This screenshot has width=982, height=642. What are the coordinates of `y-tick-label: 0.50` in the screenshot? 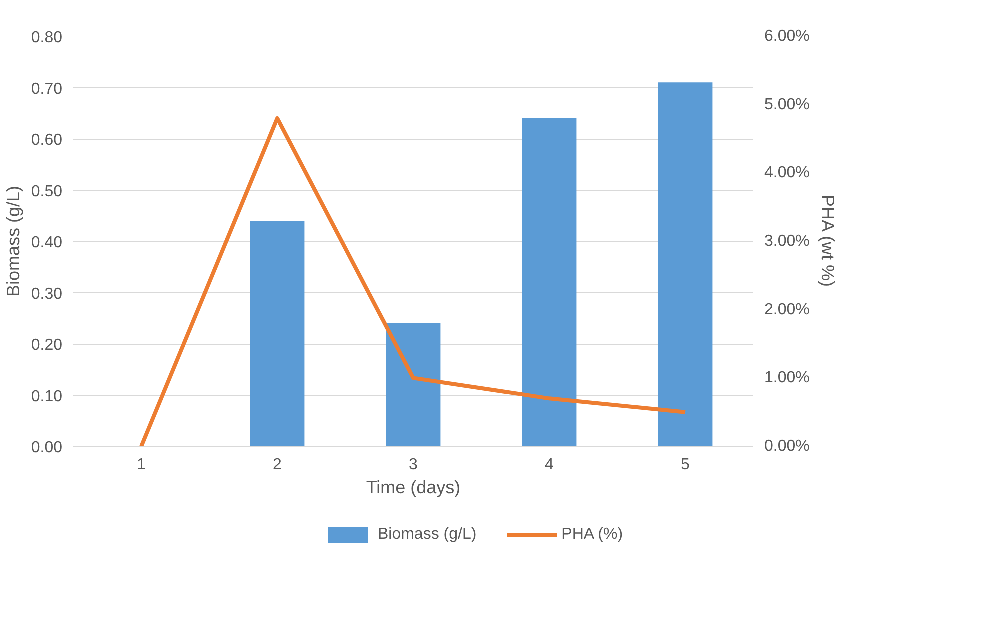 It's located at (47, 191).